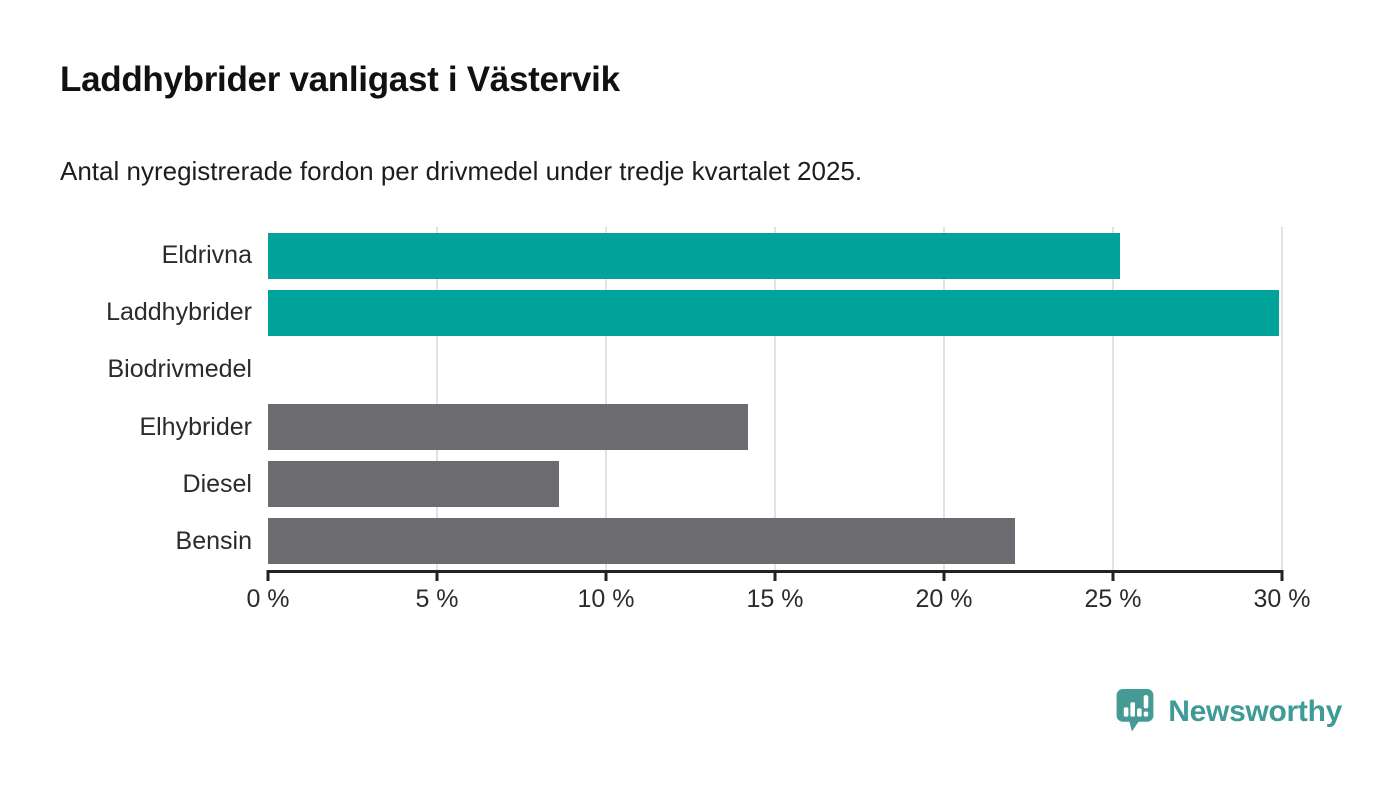  What do you see at coordinates (268, 599) in the screenshot?
I see `x-axis-tick-label-0: 0 %` at bounding box center [268, 599].